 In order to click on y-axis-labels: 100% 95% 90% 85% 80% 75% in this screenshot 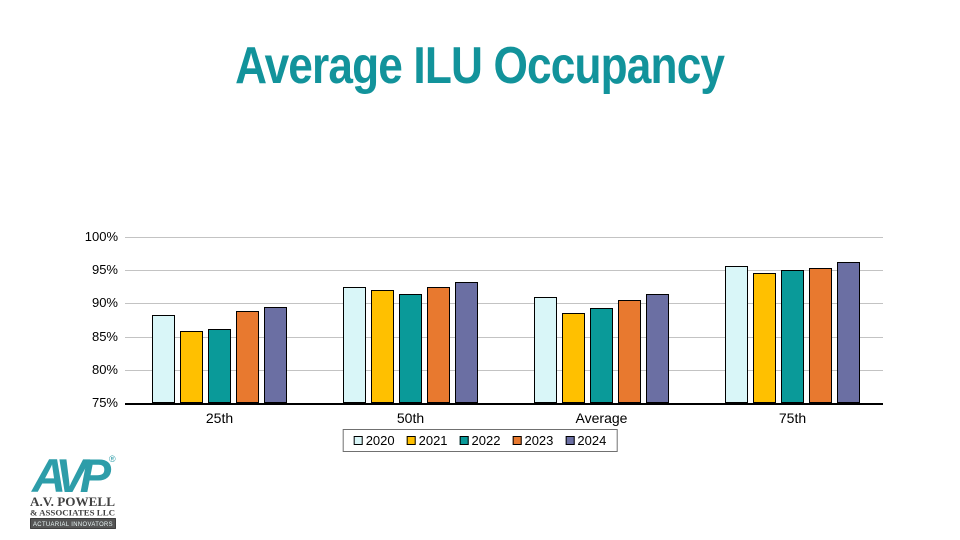, I will do `click(94, 319)`.